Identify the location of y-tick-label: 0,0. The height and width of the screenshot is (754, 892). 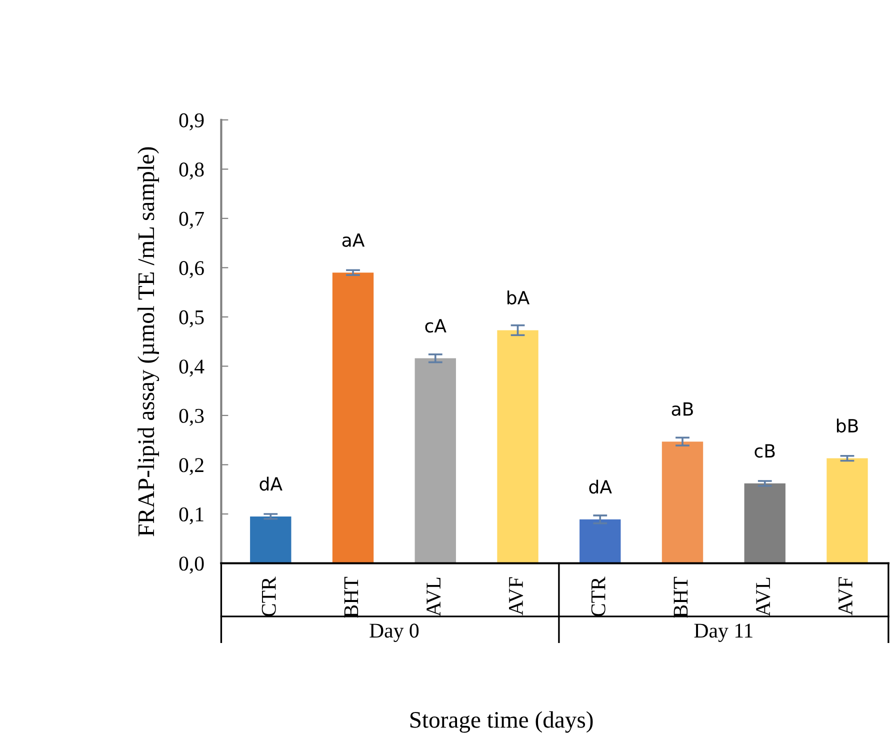
(191, 565).